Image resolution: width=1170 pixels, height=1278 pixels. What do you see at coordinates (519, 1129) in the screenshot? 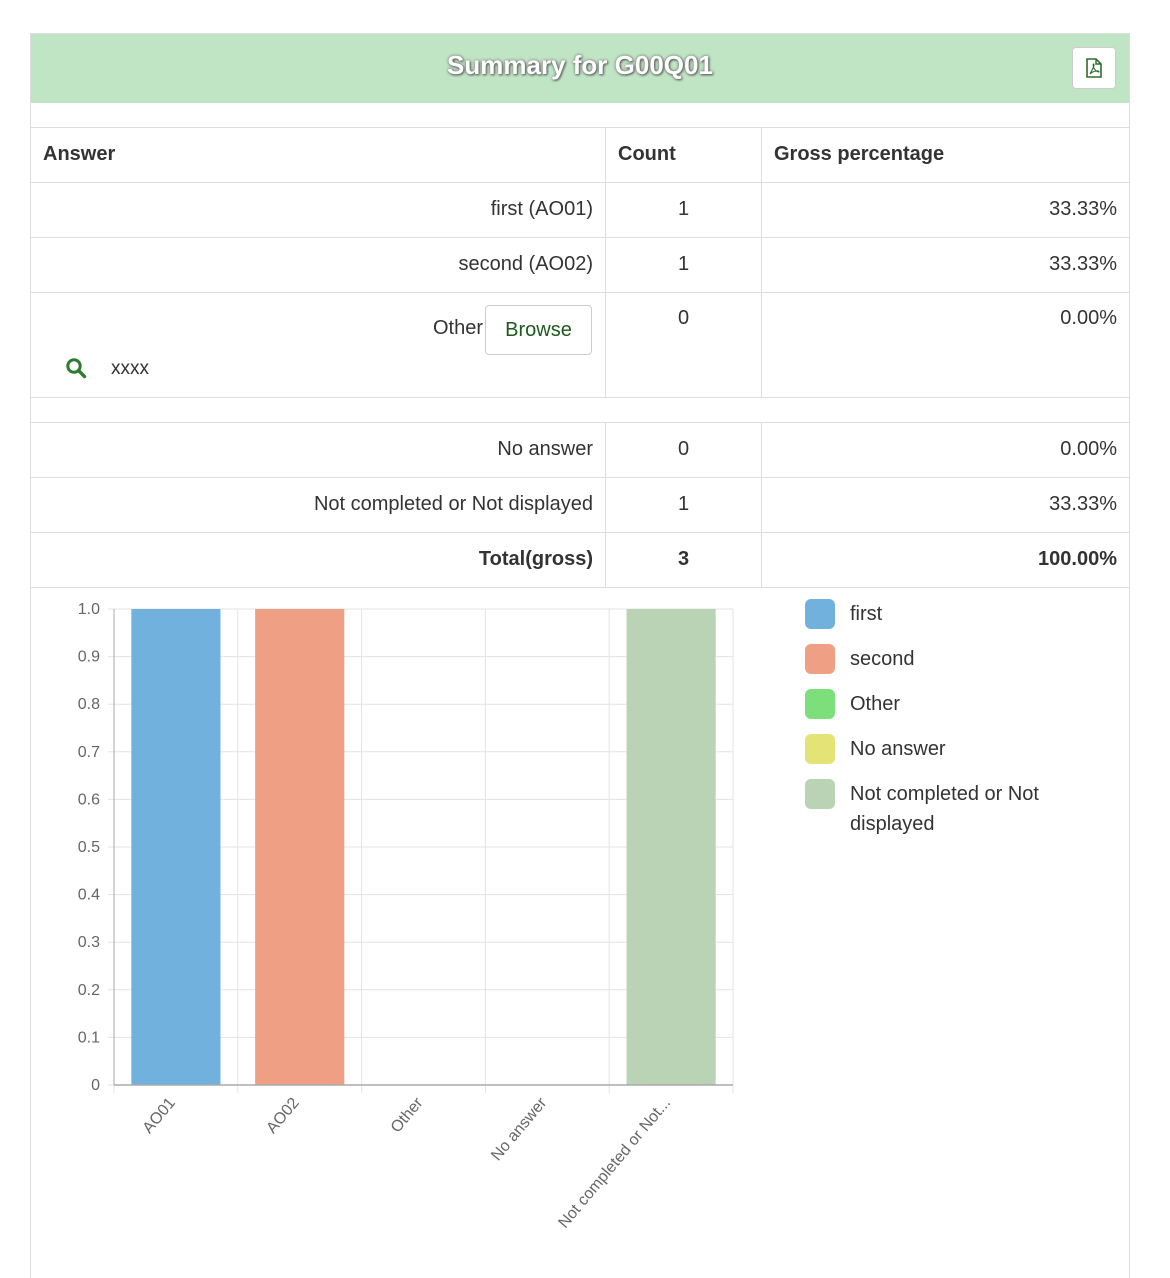
I see `x-tick-label: No answer` at bounding box center [519, 1129].